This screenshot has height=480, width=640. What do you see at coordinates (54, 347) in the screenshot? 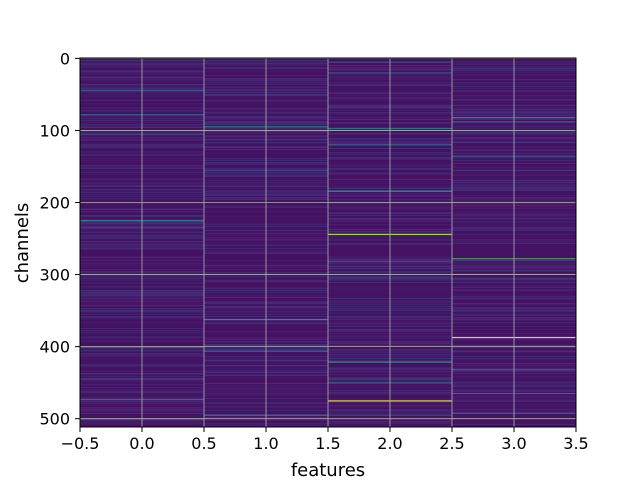
I see `y-tick-label: 400` at bounding box center [54, 347].